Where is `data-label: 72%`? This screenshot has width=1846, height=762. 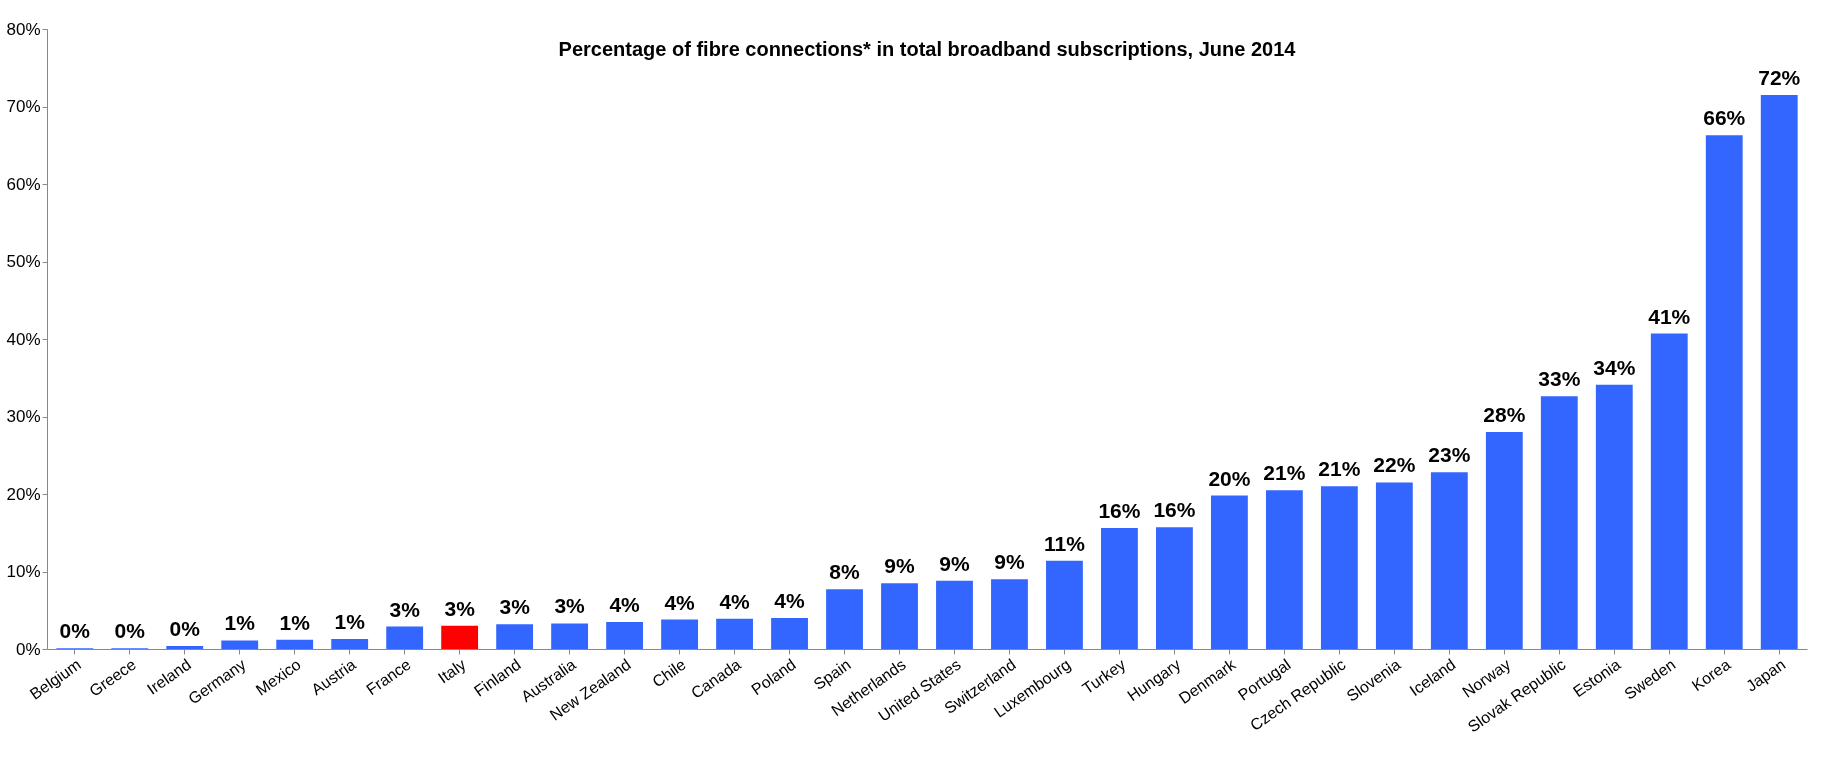 data-label: 72% is located at coordinates (1779, 77).